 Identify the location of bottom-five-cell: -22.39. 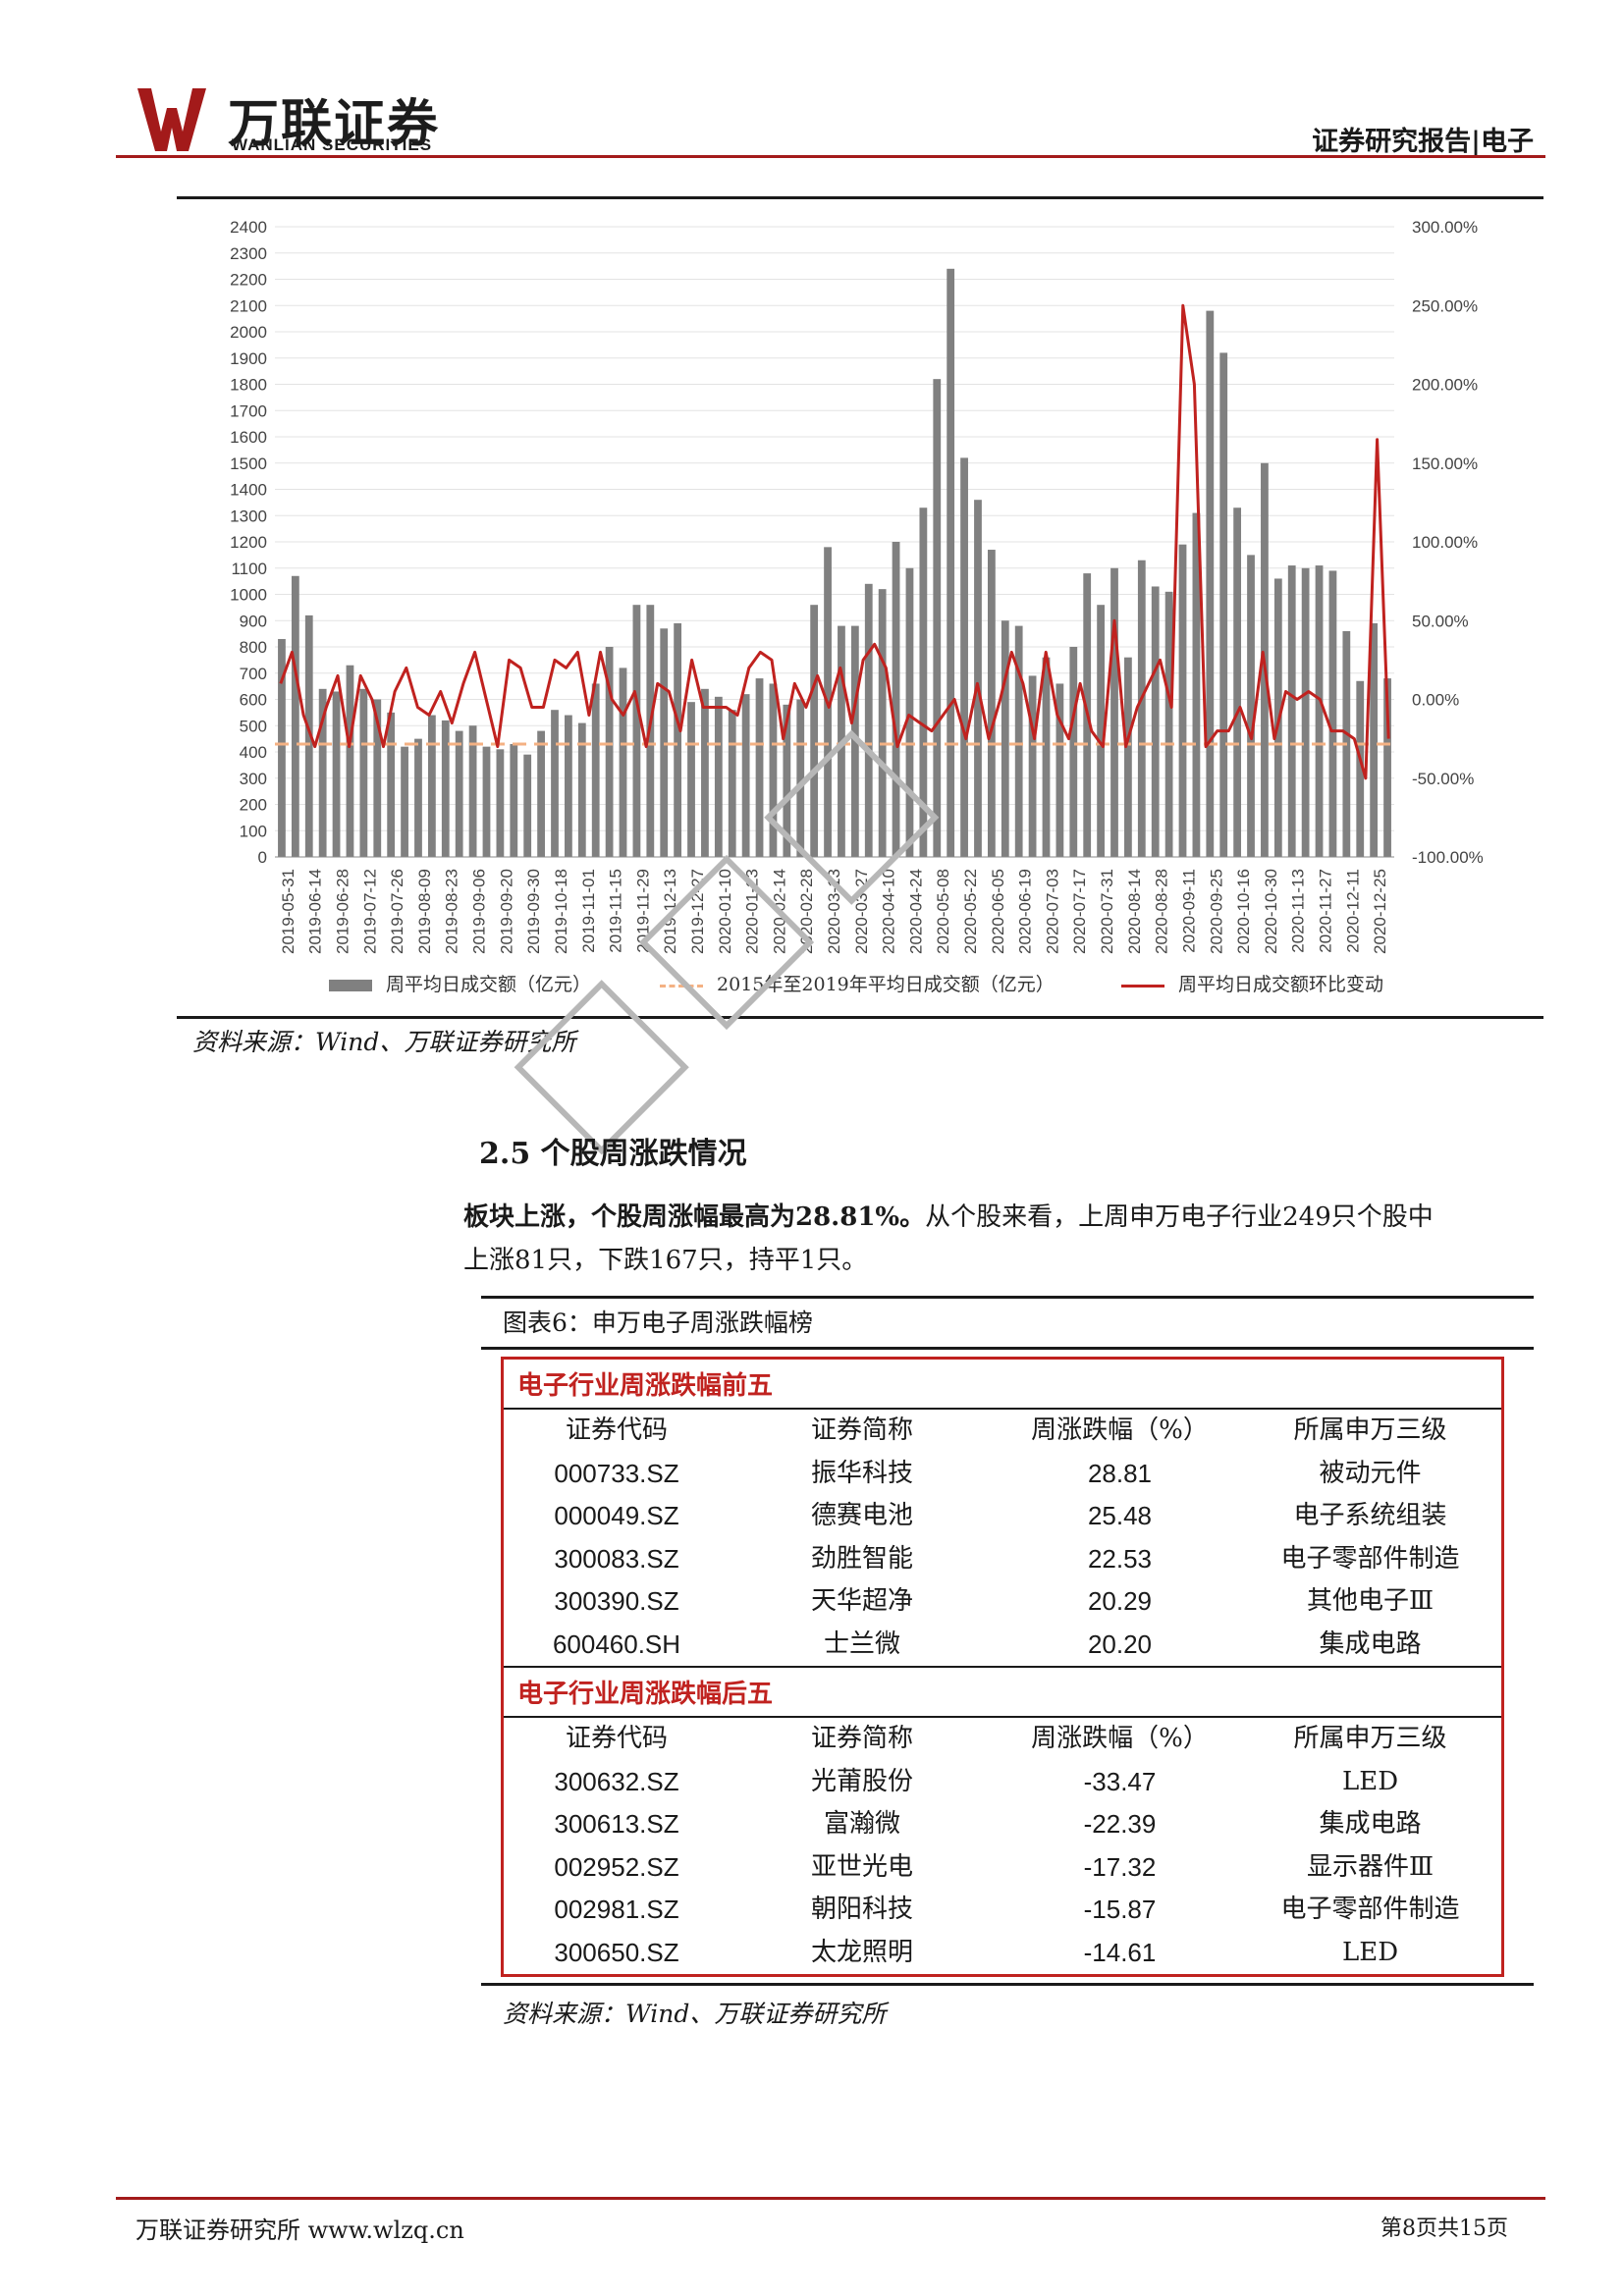
(1120, 1824).